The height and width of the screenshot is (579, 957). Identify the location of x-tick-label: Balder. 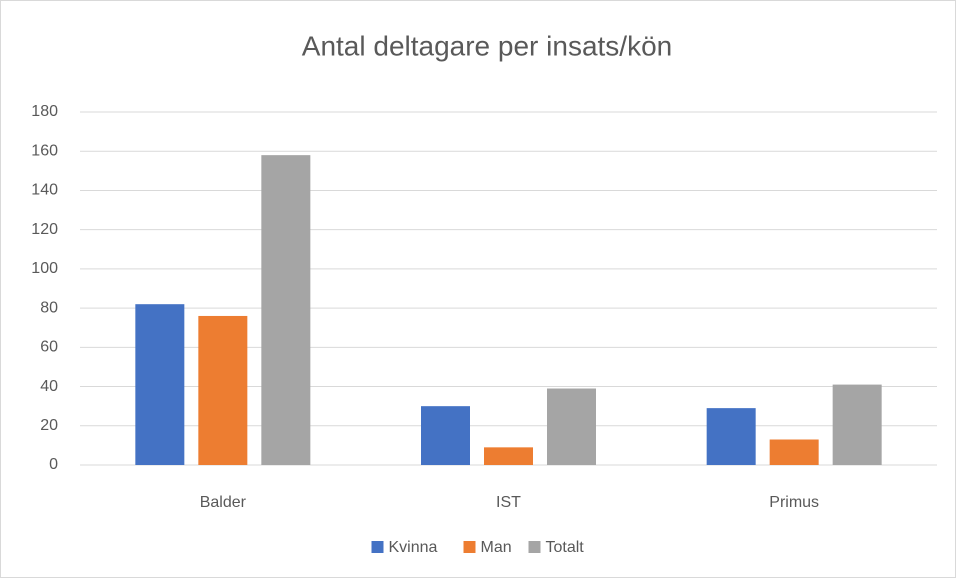
(223, 502).